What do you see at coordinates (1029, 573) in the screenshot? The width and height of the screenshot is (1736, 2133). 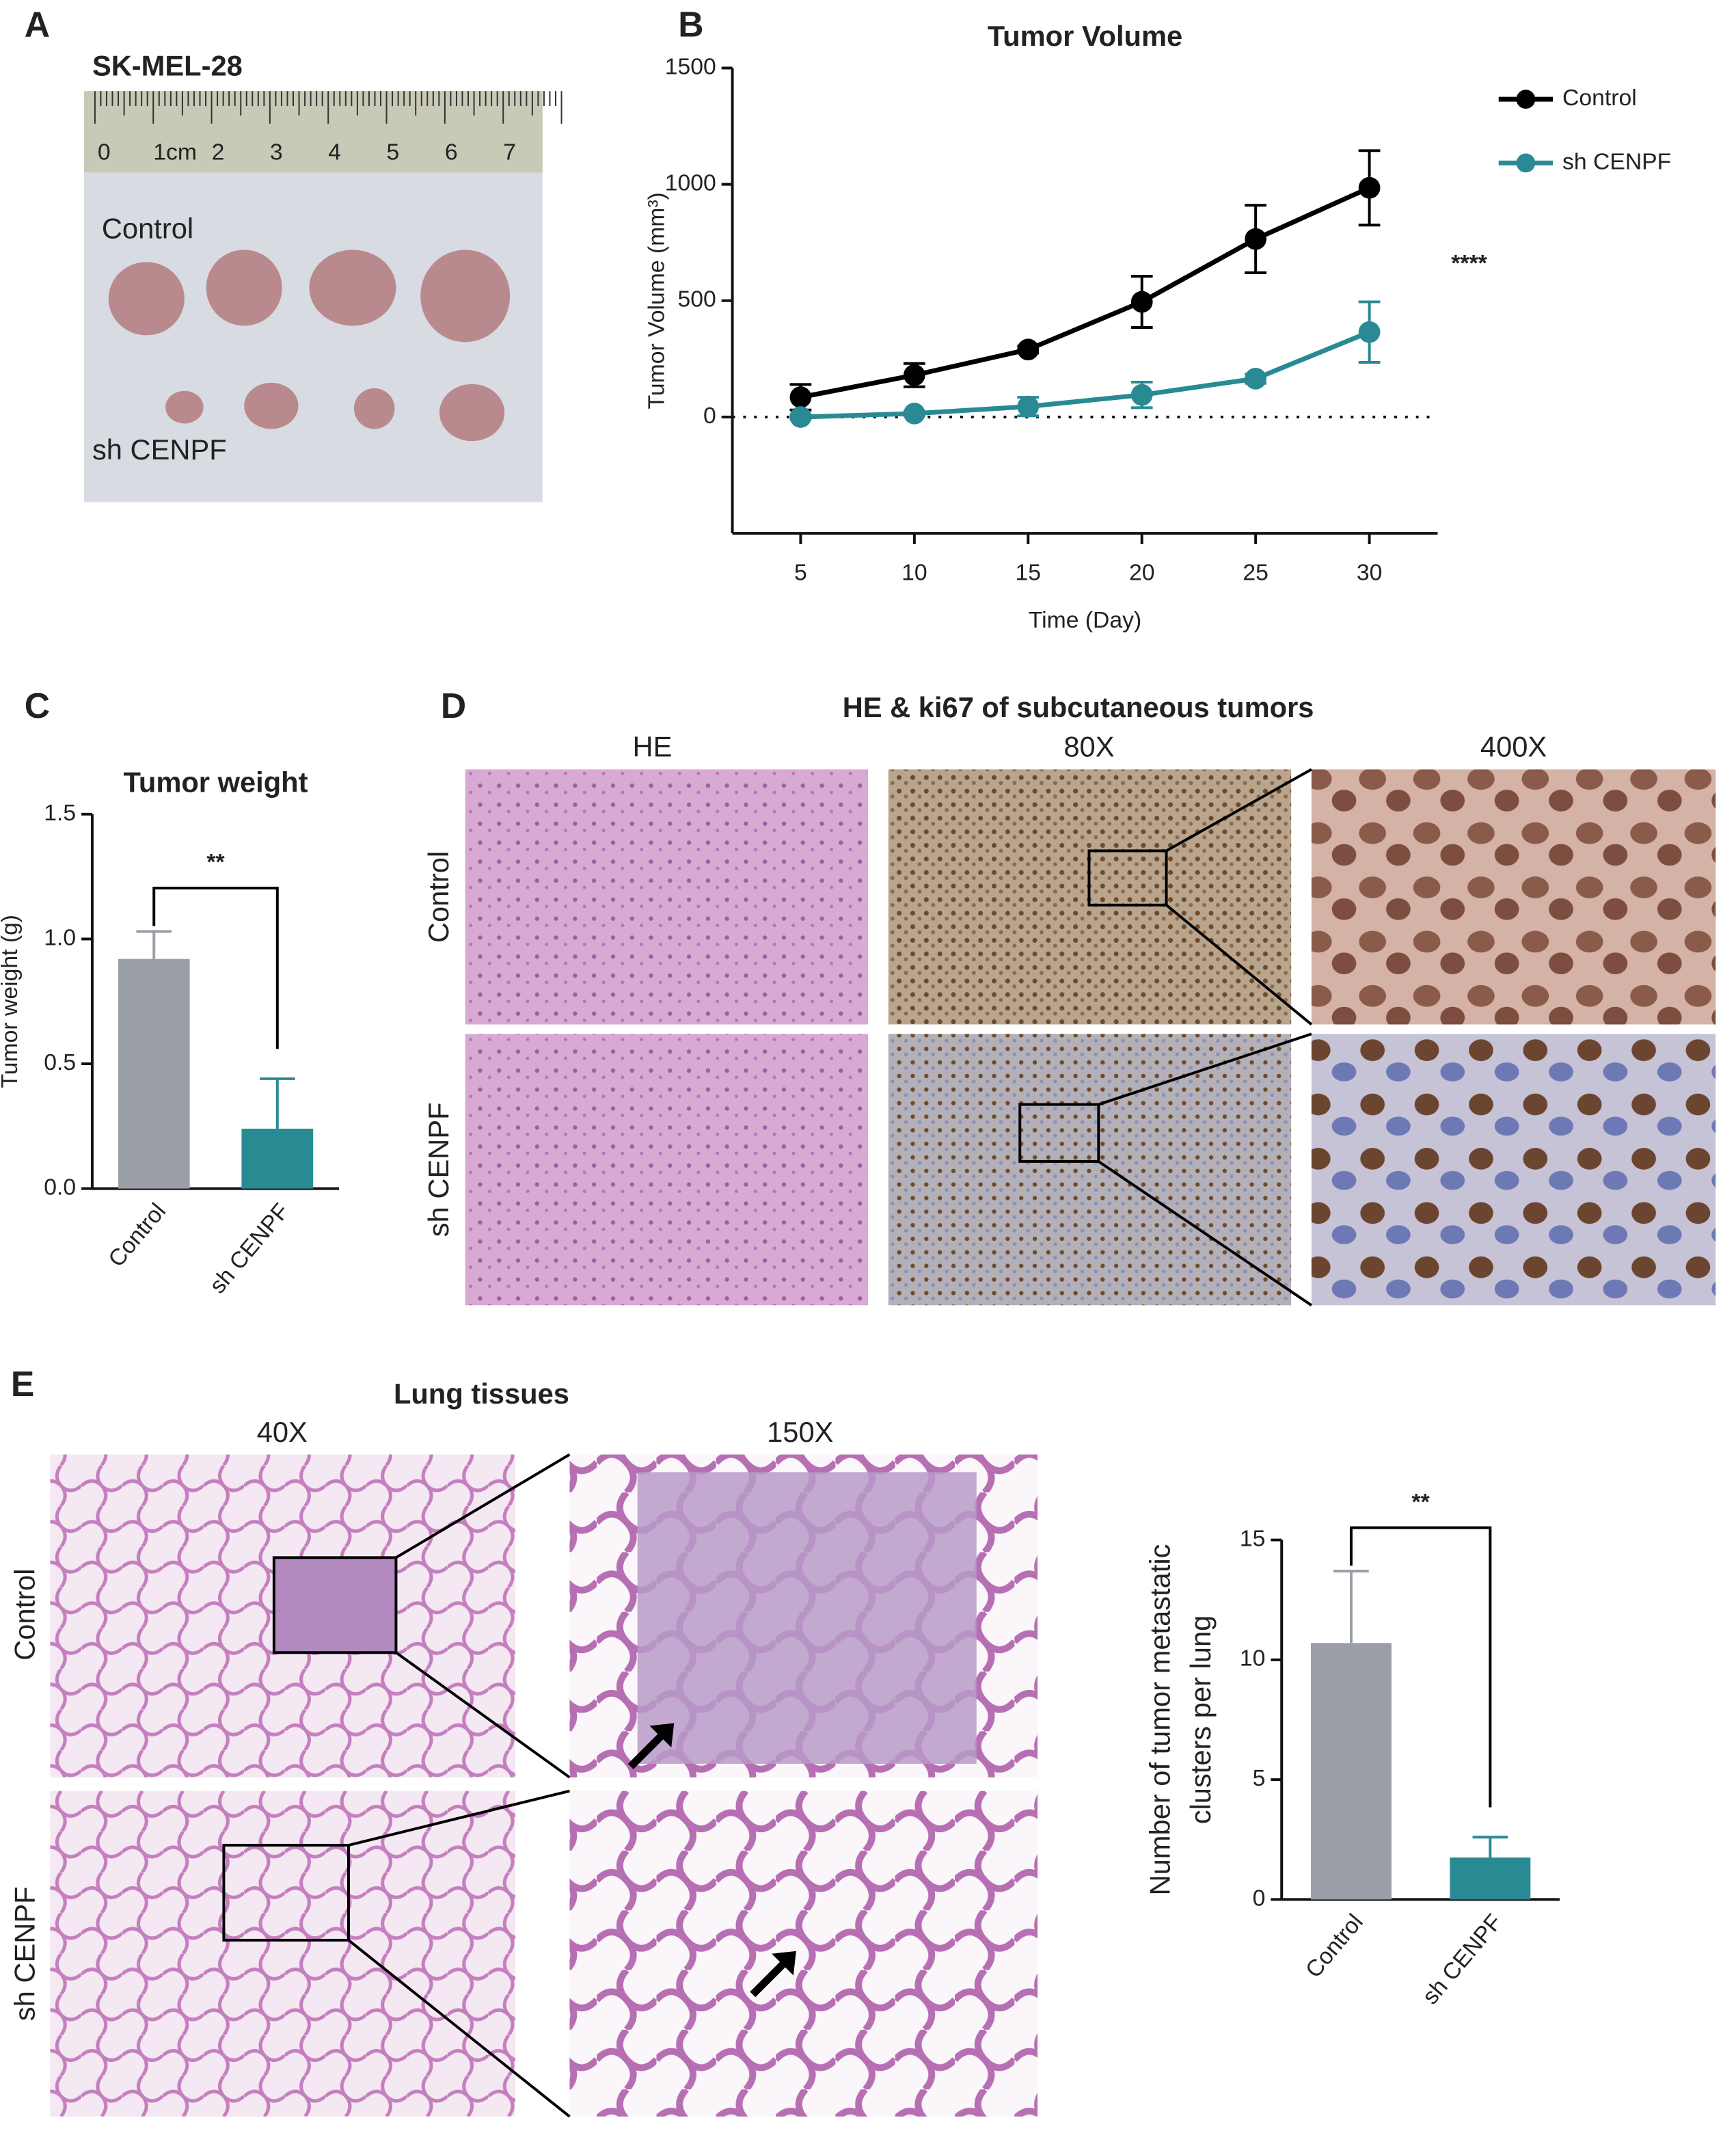 I see `x-tick-label: 15` at bounding box center [1029, 573].